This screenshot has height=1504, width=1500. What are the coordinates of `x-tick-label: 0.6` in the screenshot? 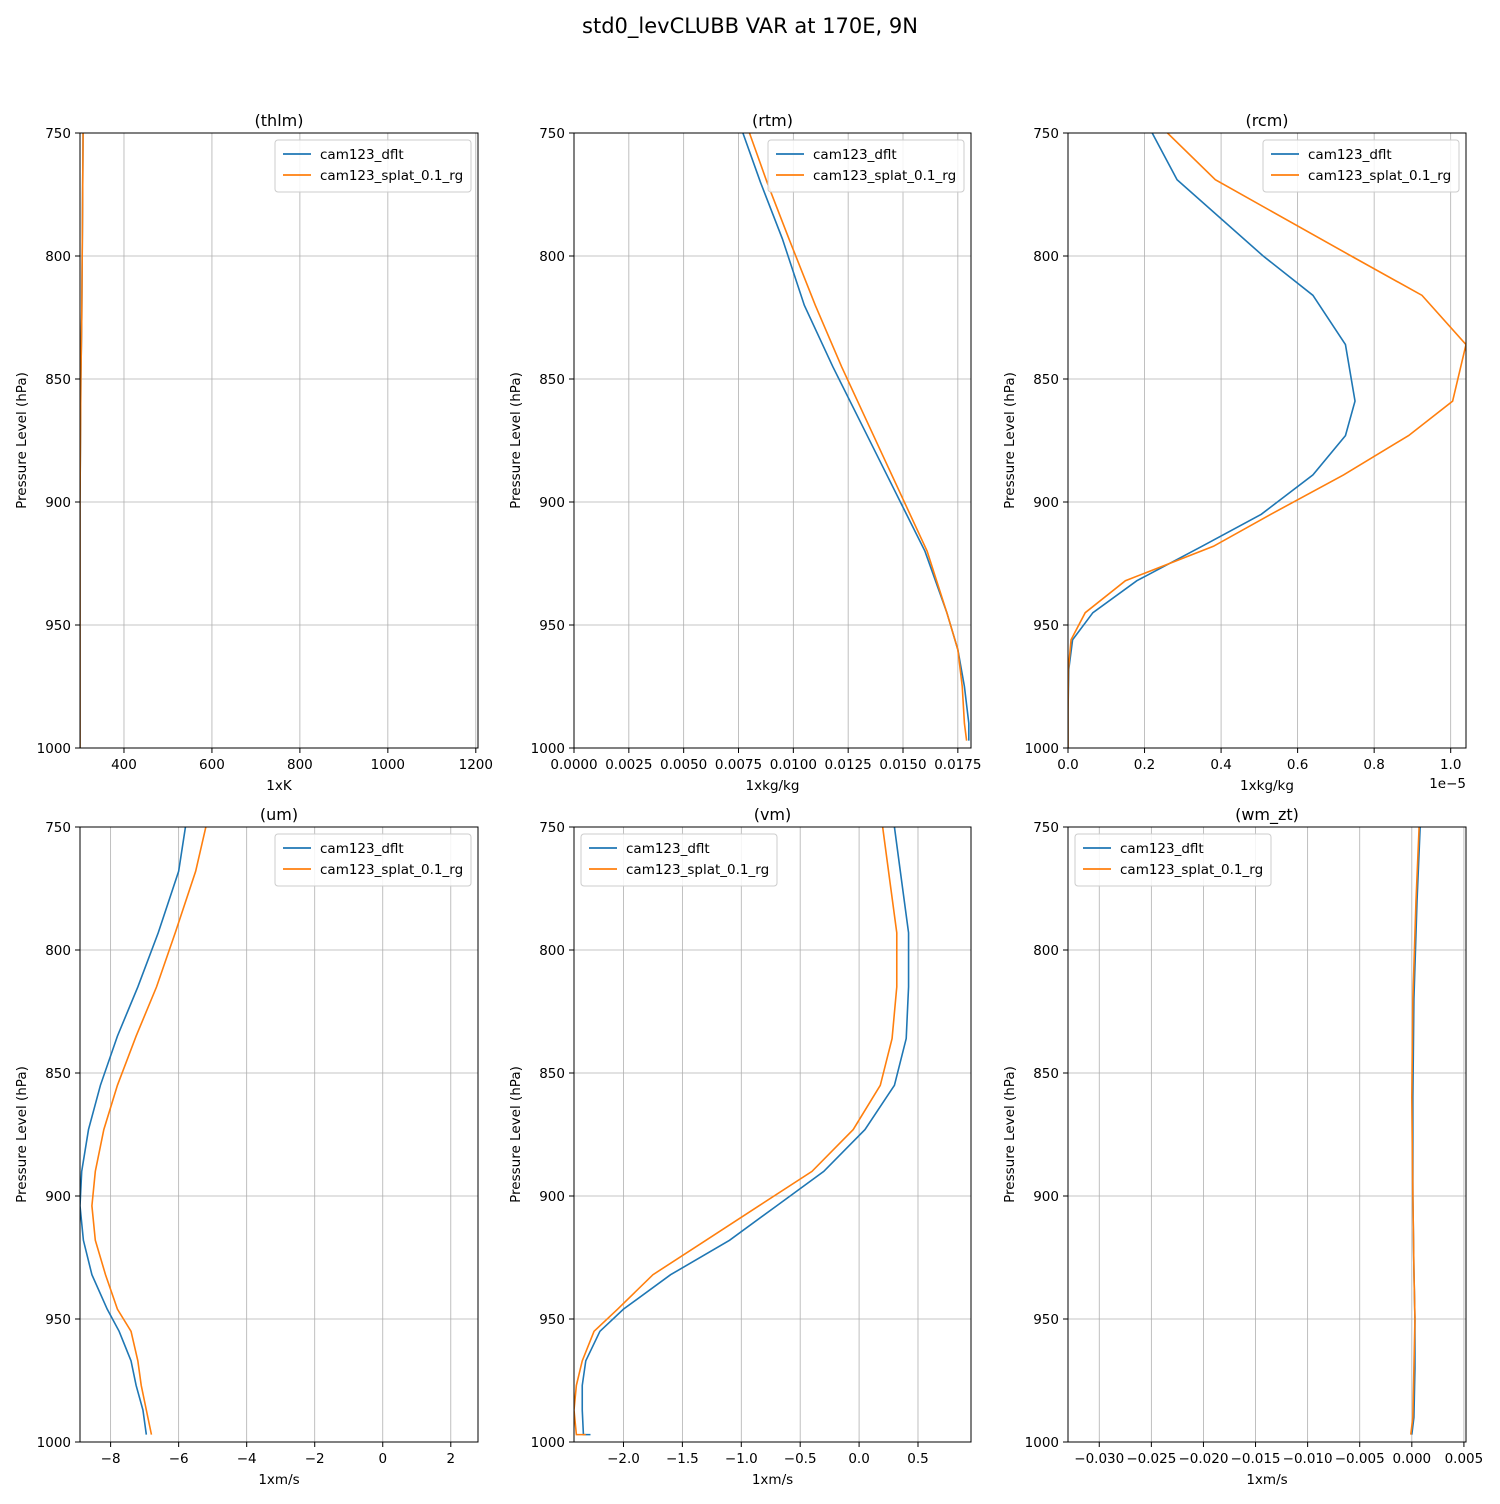 It's located at (1297, 765).